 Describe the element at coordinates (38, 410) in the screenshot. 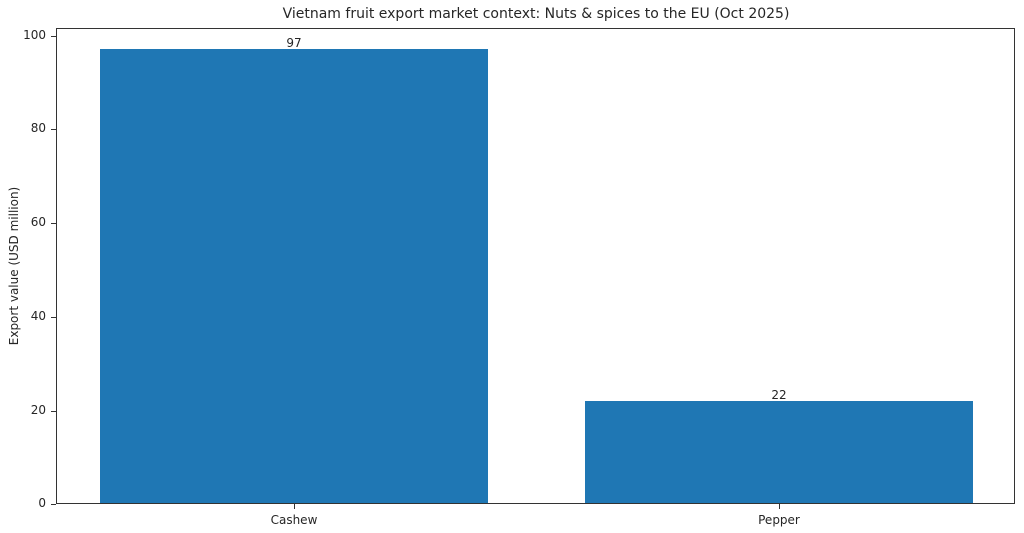

I see `y-tick-label-20: 20` at that location.